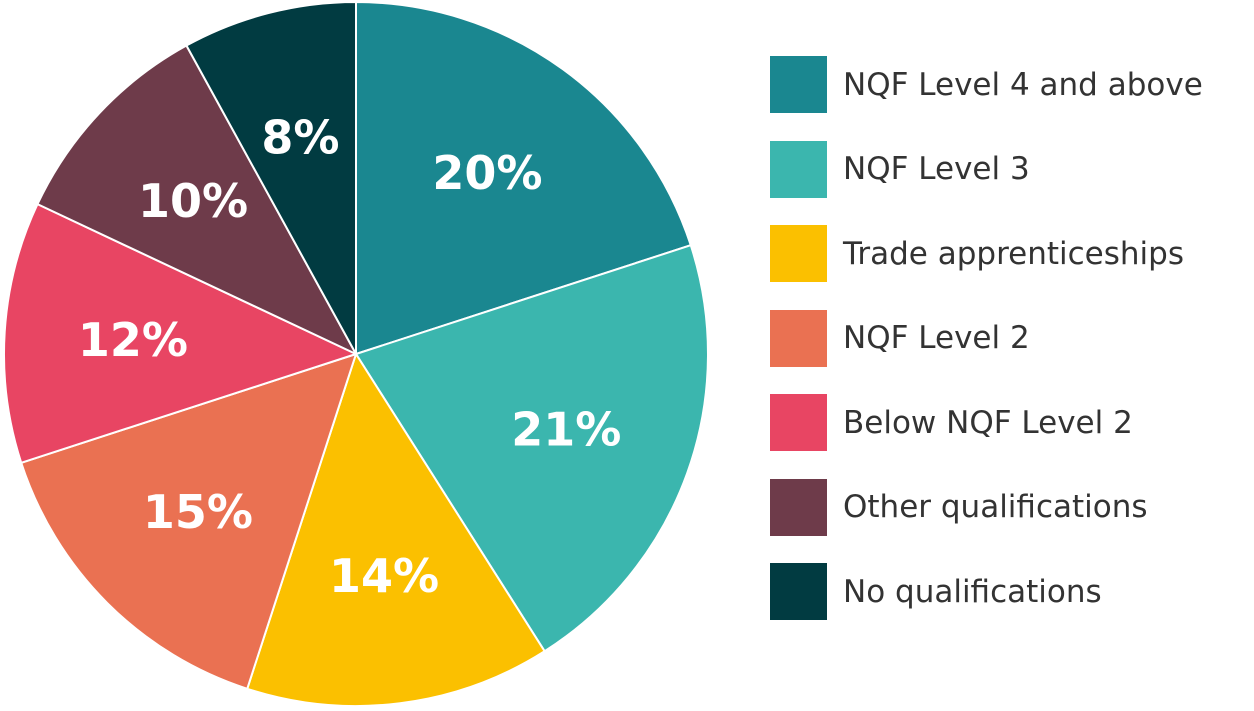  Describe the element at coordinates (396, 530) in the screenshot. I see `pie-slice-trade-apprenticeships` at that location.